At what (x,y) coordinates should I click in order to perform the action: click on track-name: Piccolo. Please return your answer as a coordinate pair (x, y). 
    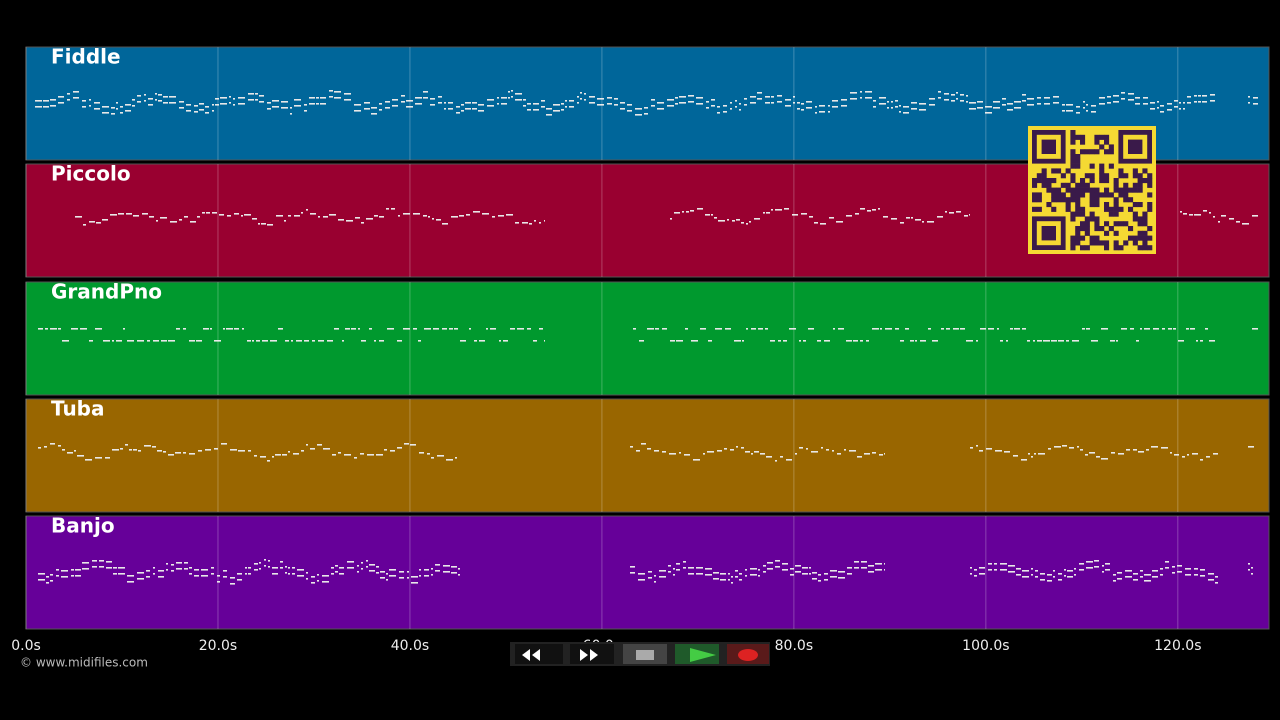
    Looking at the image, I should click on (91, 174).